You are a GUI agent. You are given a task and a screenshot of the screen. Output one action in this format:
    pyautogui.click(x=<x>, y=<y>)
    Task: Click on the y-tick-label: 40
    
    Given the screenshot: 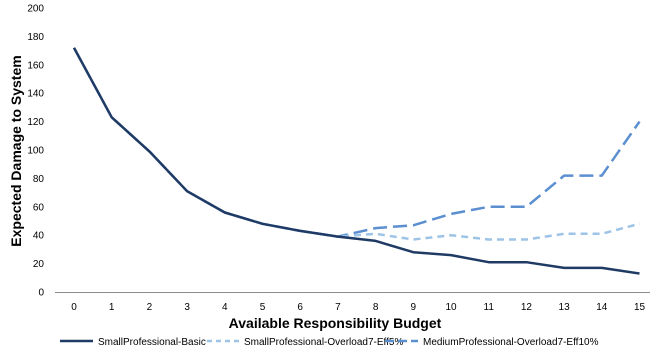 What is the action you would take?
    pyautogui.click(x=39, y=236)
    